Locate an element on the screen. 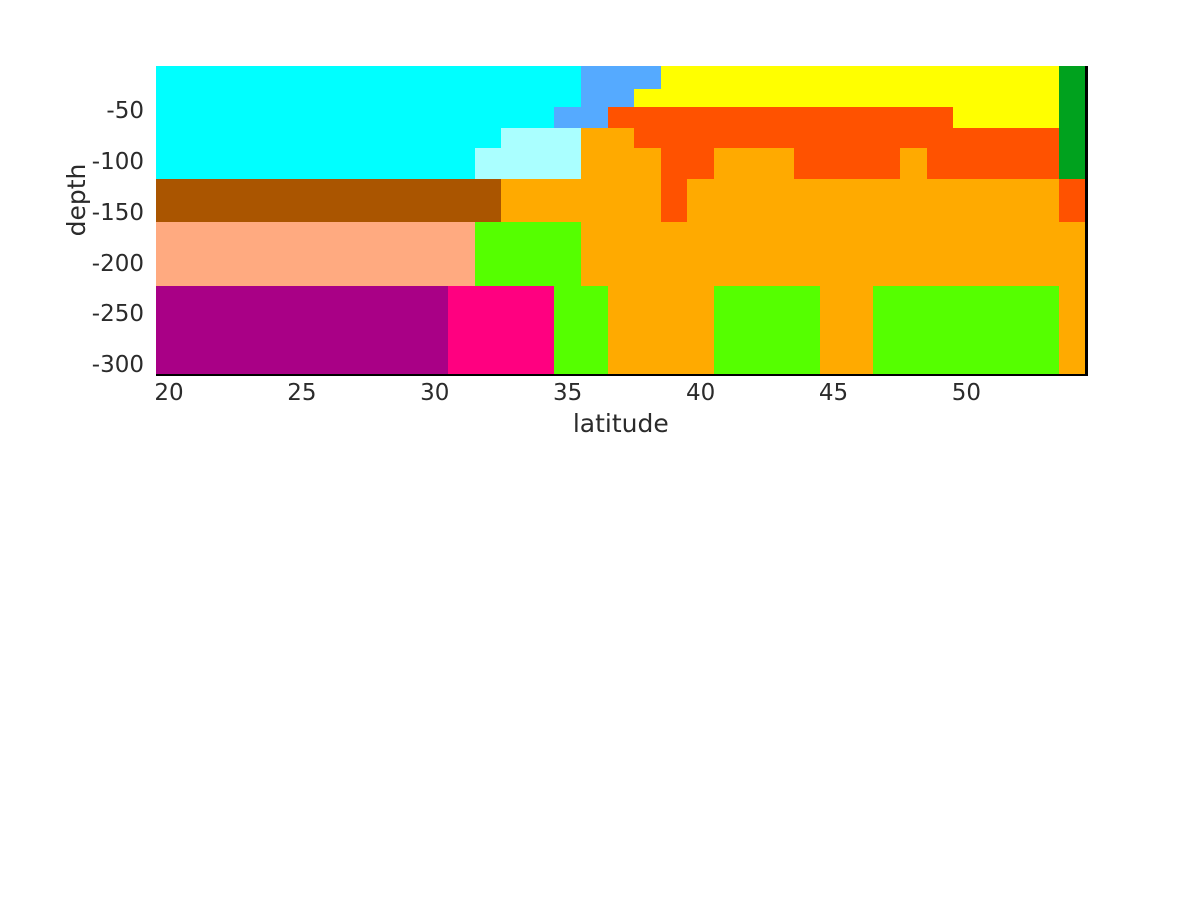 Image resolution: width=1200 pixels, height=900 pixels. x-tick-label: 40 is located at coordinates (700, 393).